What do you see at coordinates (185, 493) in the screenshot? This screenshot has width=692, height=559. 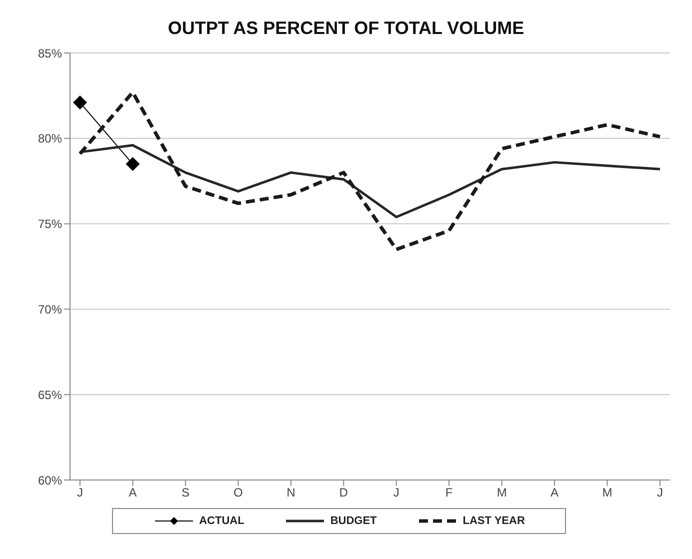 I see `x-tick-label: S` at bounding box center [185, 493].